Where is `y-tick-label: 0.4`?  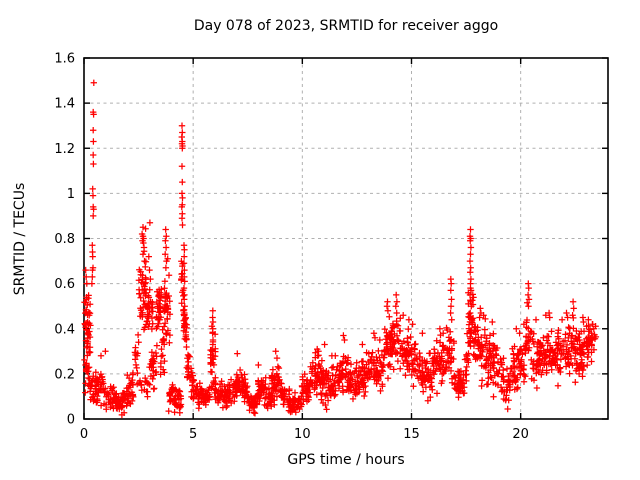
y-tick-label: 0.4 is located at coordinates (64, 329).